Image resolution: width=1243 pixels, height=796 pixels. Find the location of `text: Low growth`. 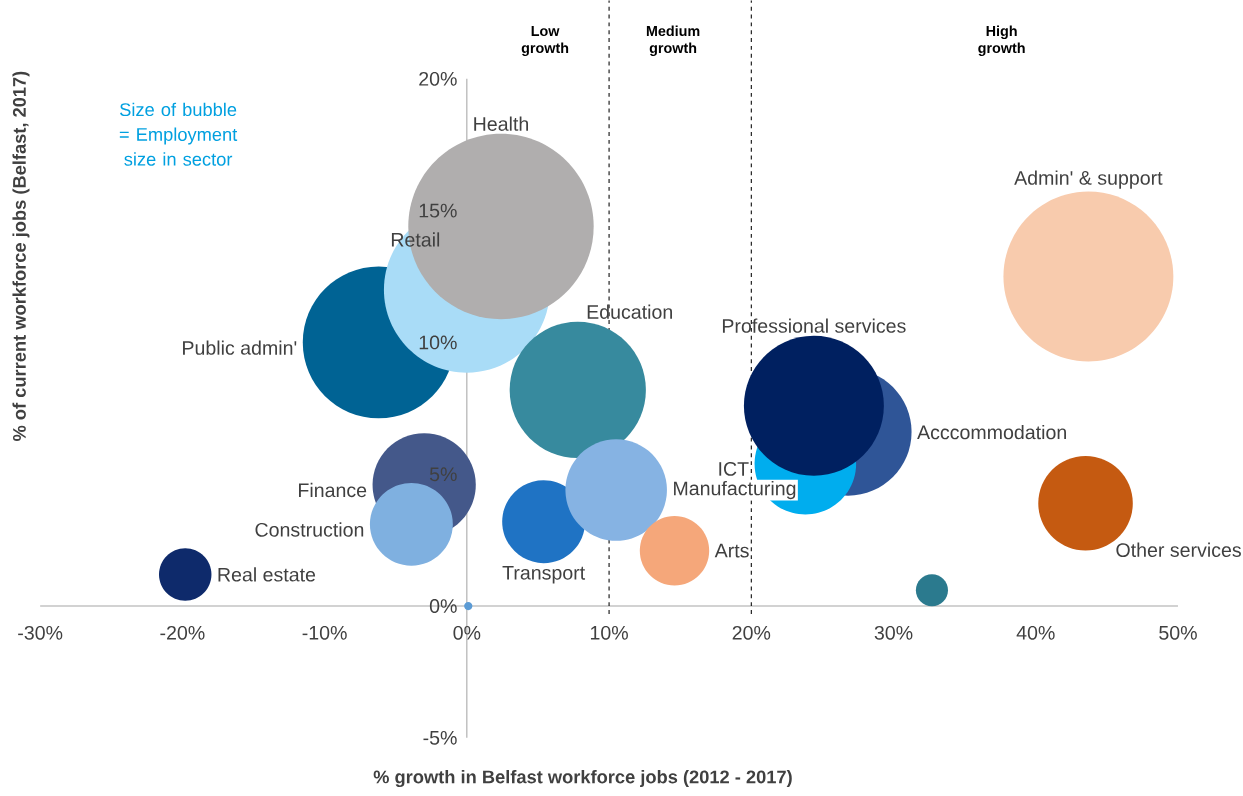

text: Low growth is located at coordinates (545, 41).